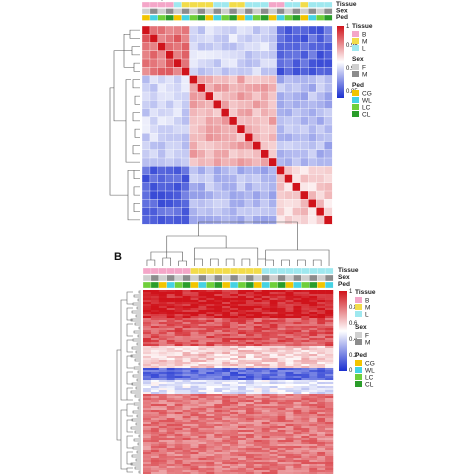 Image resolution: width=474 pixels, height=474 pixels. Describe the element at coordinates (249, 11) in the screenshot. I see `annotation-cell-sex` at that location.